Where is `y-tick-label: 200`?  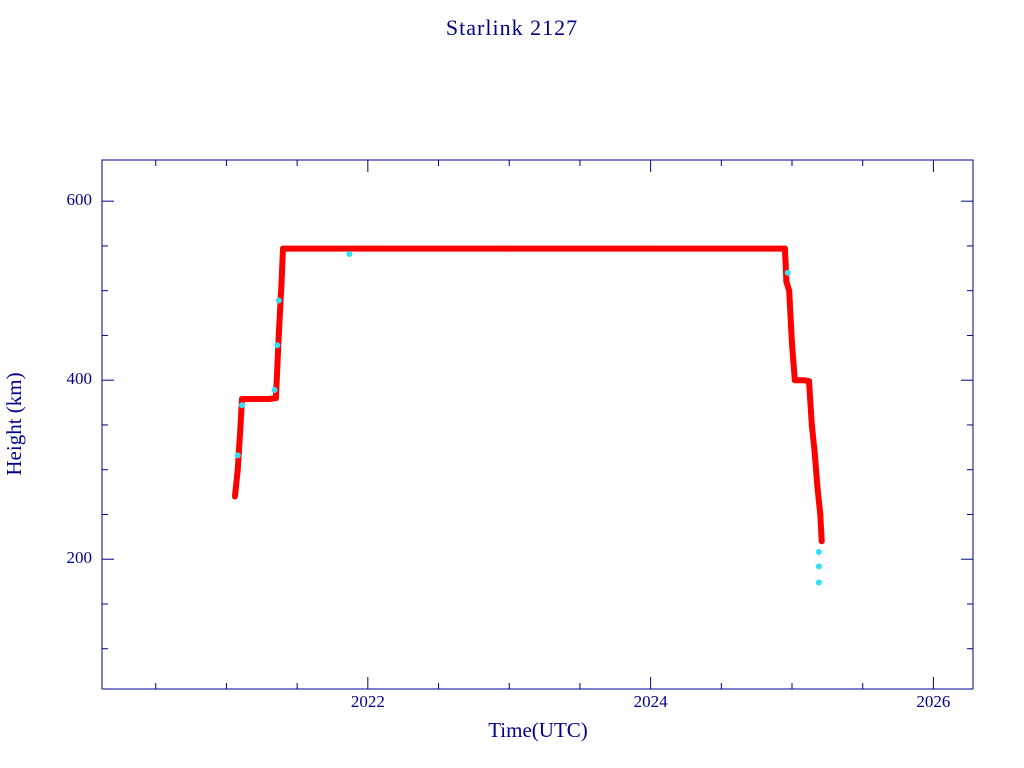 y-tick-label: 200 is located at coordinates (80, 557).